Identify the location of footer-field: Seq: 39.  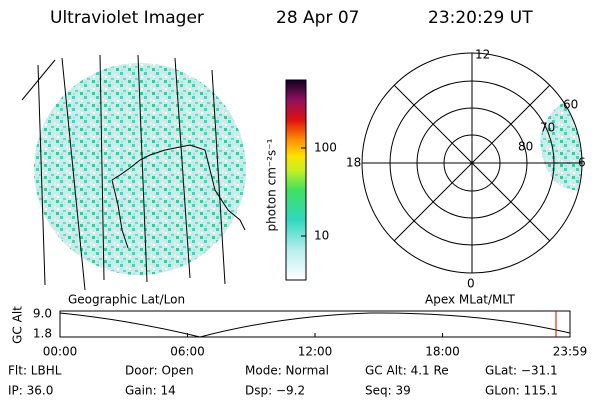
(388, 391).